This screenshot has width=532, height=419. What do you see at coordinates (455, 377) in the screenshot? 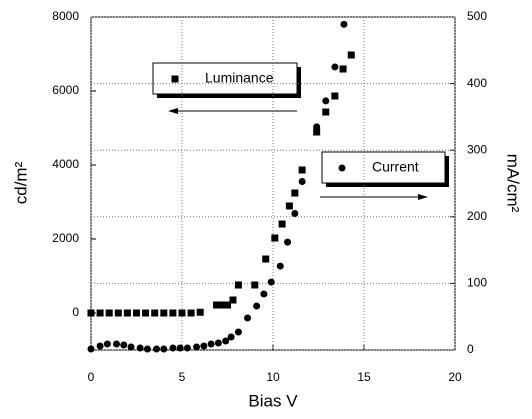
I see `x-tick-label: 20` at bounding box center [455, 377].